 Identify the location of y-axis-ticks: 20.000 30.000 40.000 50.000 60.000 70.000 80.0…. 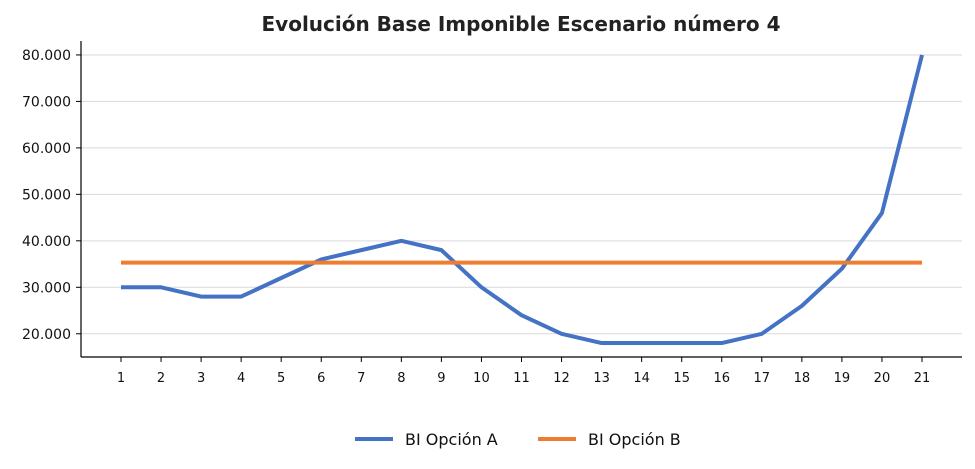
(51, 195).